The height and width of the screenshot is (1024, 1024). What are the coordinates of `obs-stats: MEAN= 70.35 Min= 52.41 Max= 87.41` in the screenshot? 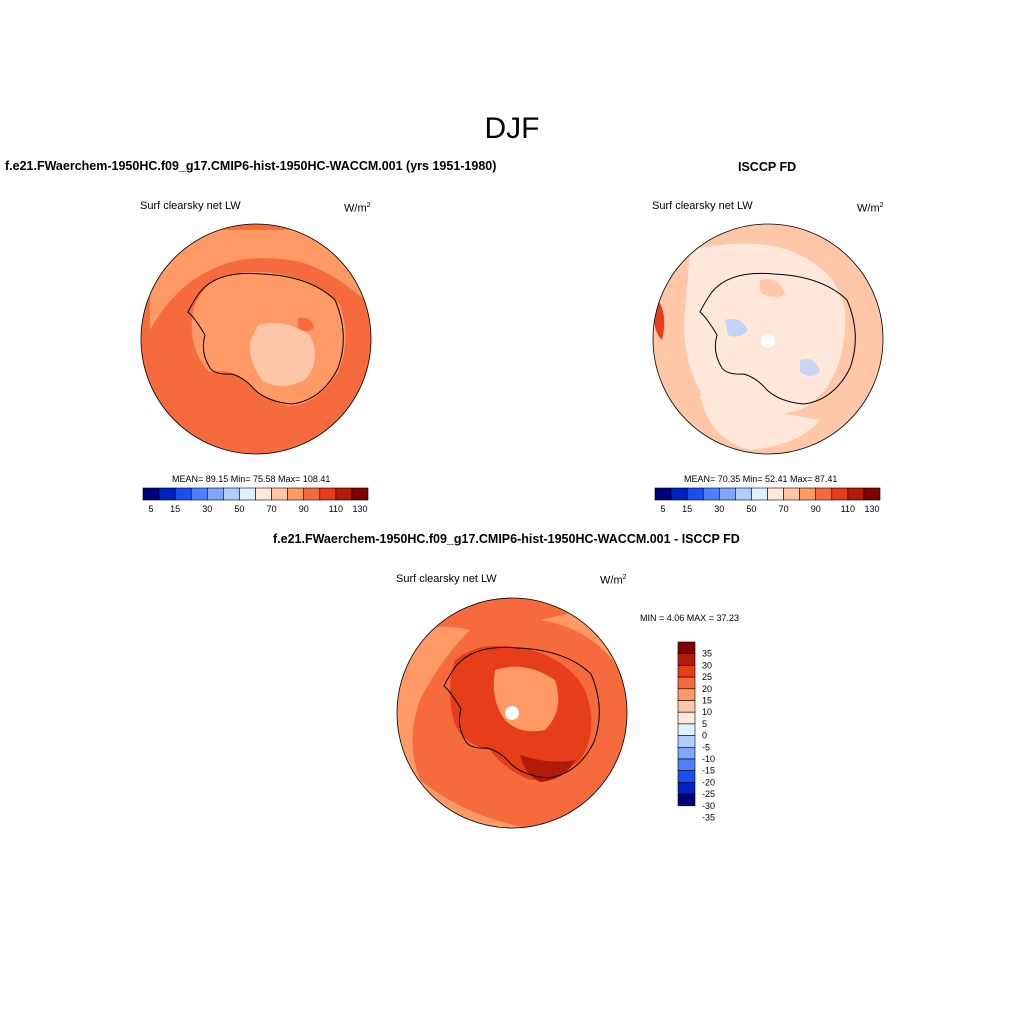 It's located at (761, 479).